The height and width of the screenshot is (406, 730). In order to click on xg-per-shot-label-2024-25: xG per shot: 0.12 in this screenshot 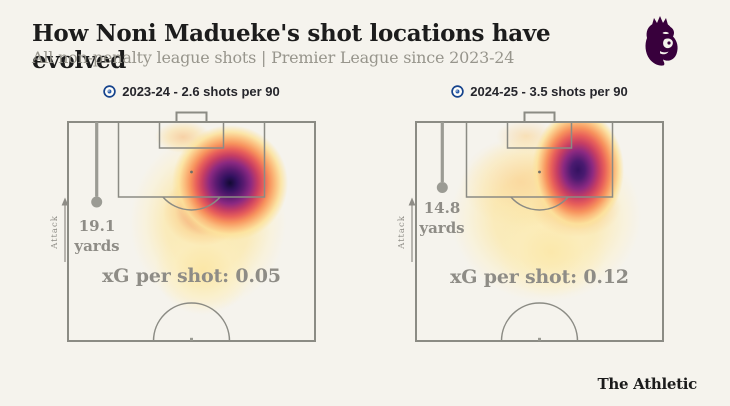, I will do `click(539, 277)`.